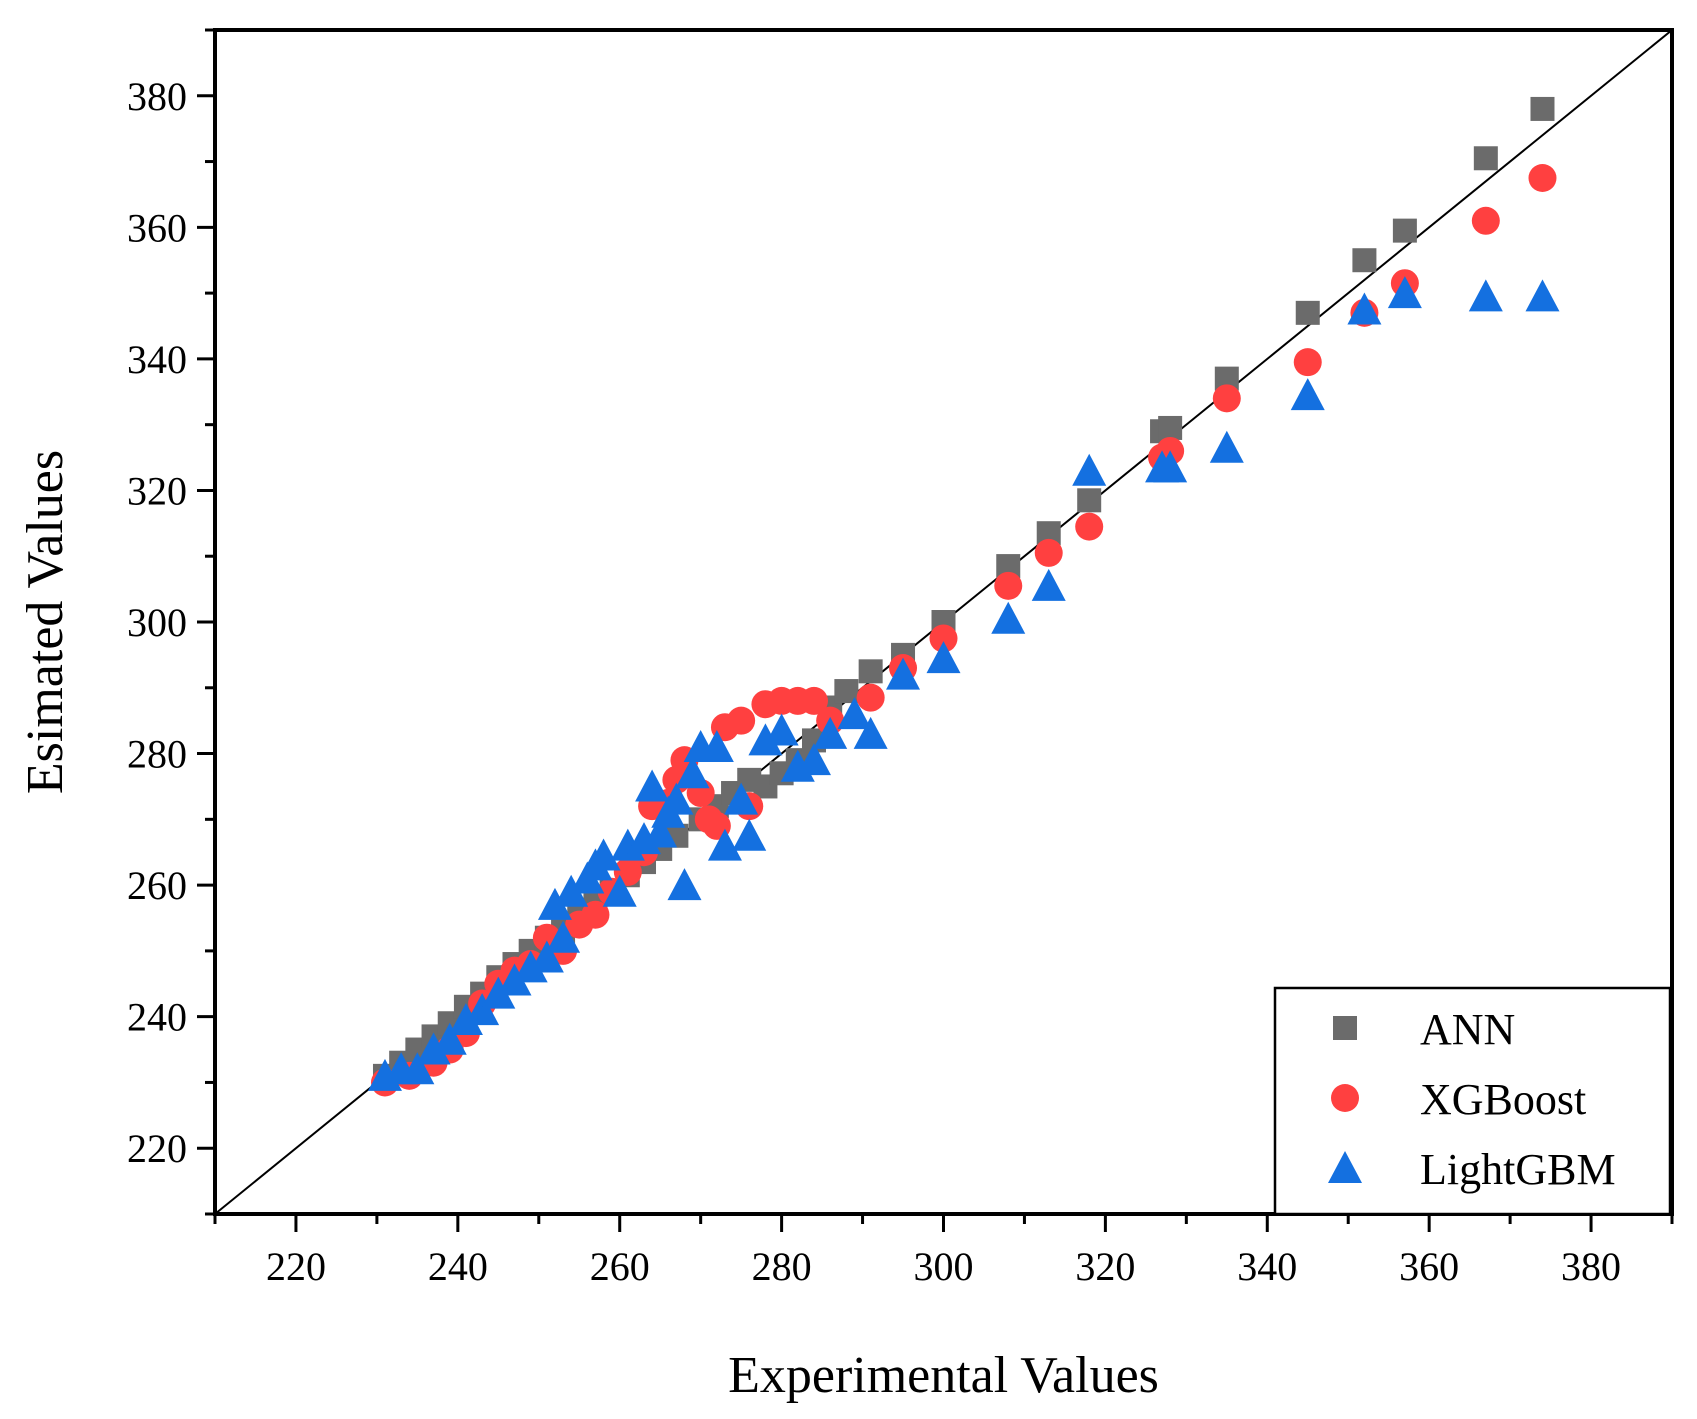 This screenshot has height=1419, width=1697. I want to click on y-tick-label: 260, so click(157, 885).